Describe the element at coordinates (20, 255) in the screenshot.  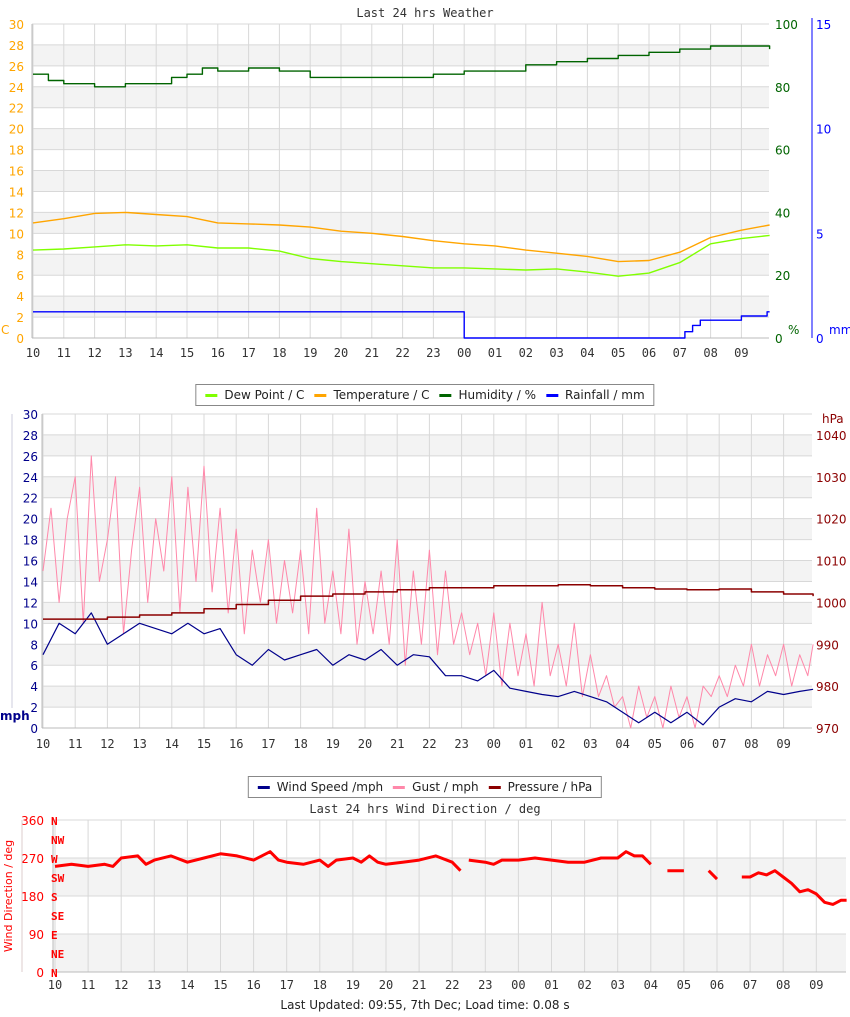
I see `y-left-tick-label: 8` at that location.